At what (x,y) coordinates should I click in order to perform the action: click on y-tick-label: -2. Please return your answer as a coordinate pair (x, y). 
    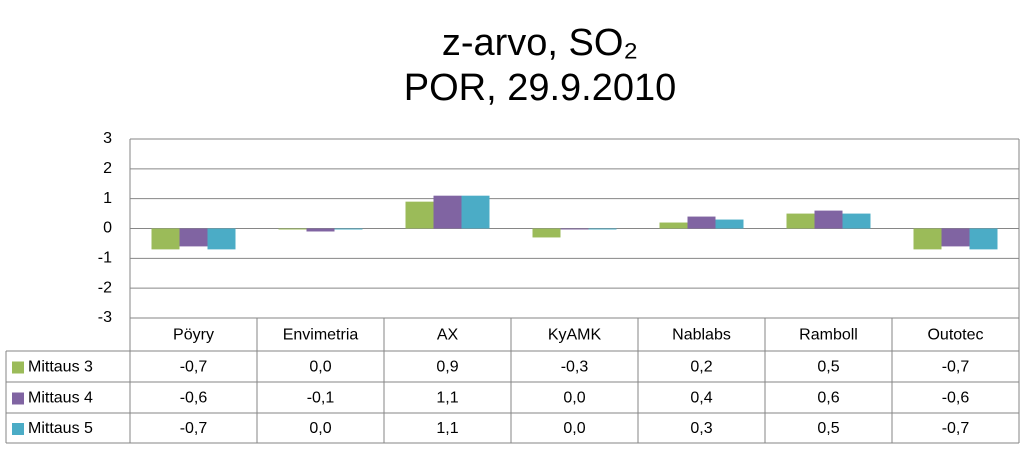
    Looking at the image, I should click on (105, 287).